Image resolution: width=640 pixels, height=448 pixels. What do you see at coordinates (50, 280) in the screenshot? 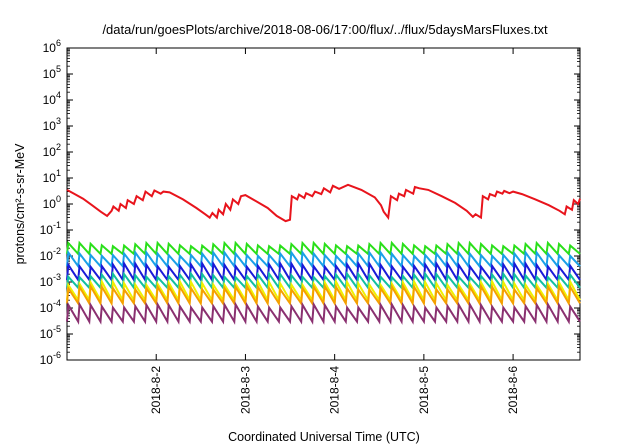
I see `y-tick-label: 10⁻³` at bounding box center [50, 280].